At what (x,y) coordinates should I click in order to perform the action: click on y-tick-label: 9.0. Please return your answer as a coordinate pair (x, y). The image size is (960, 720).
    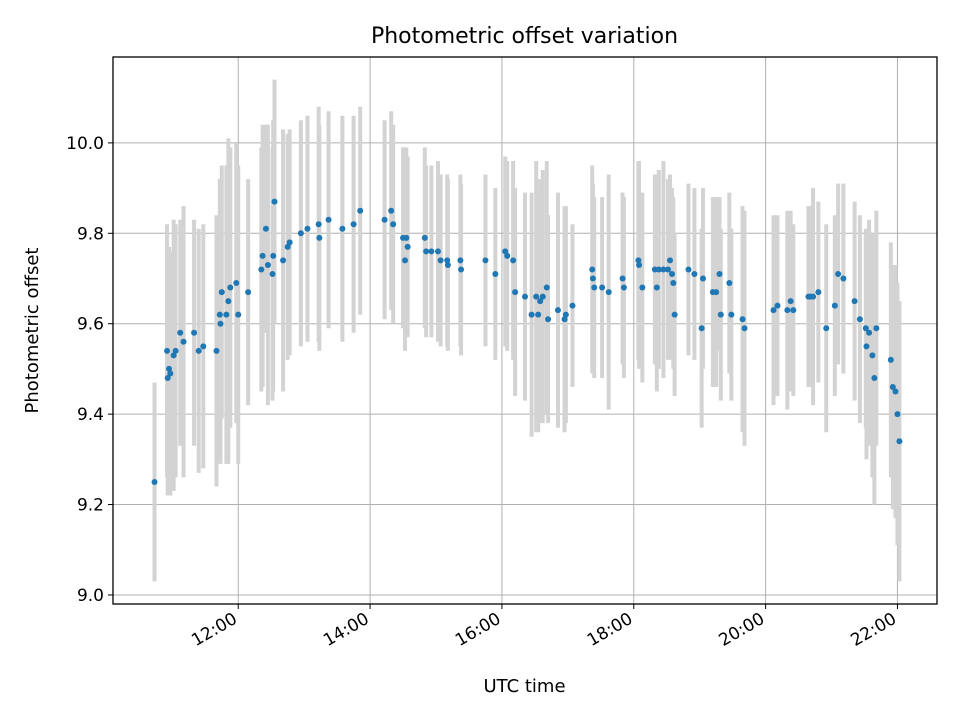
    Looking at the image, I should click on (90, 596).